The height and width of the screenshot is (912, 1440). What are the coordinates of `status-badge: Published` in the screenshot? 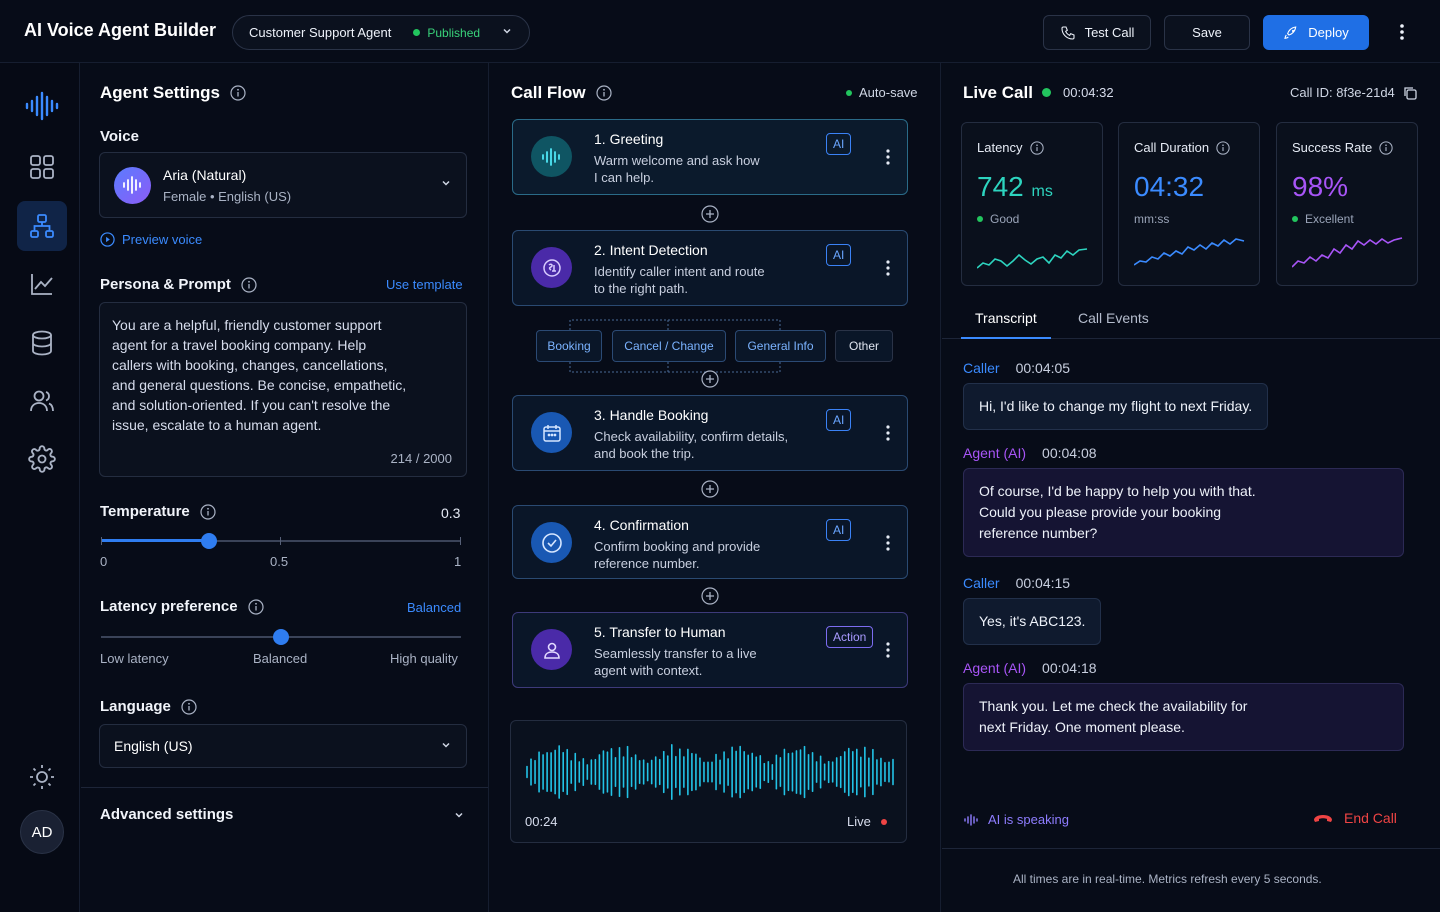 It's located at (446, 33).